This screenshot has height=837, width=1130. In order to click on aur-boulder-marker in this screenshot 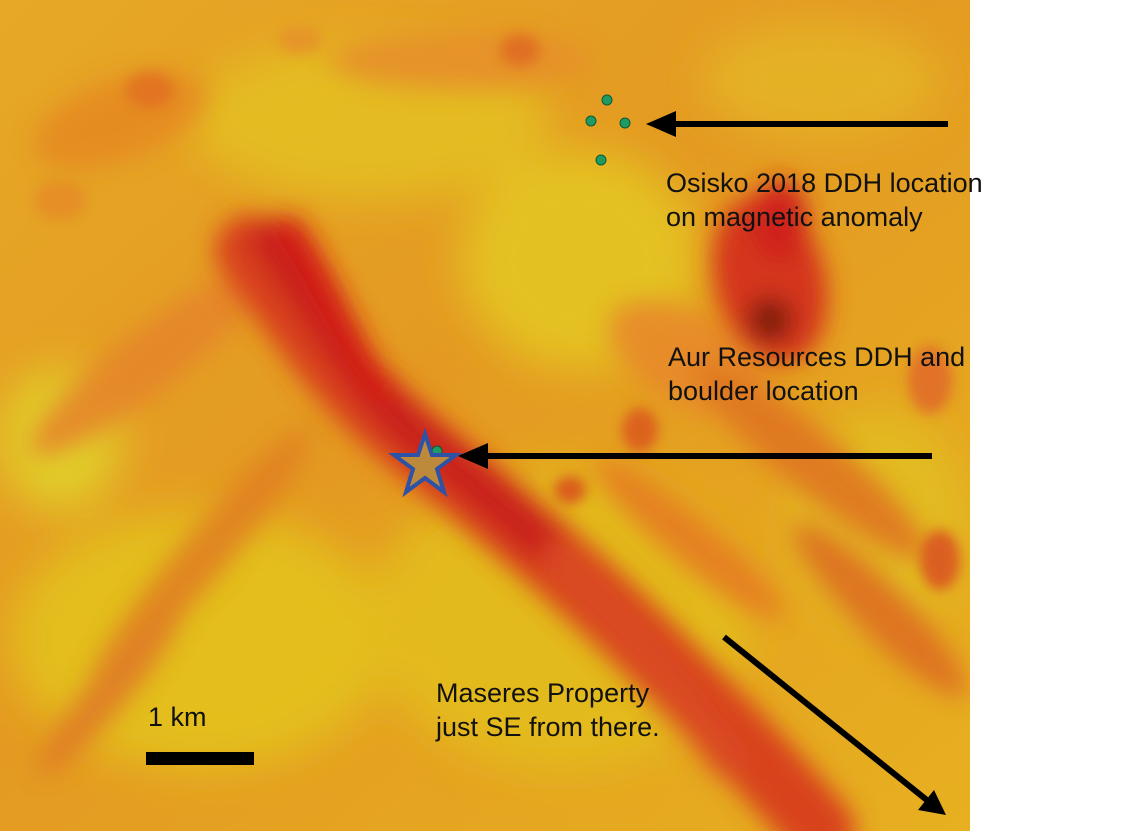, I will do `click(425, 462)`.